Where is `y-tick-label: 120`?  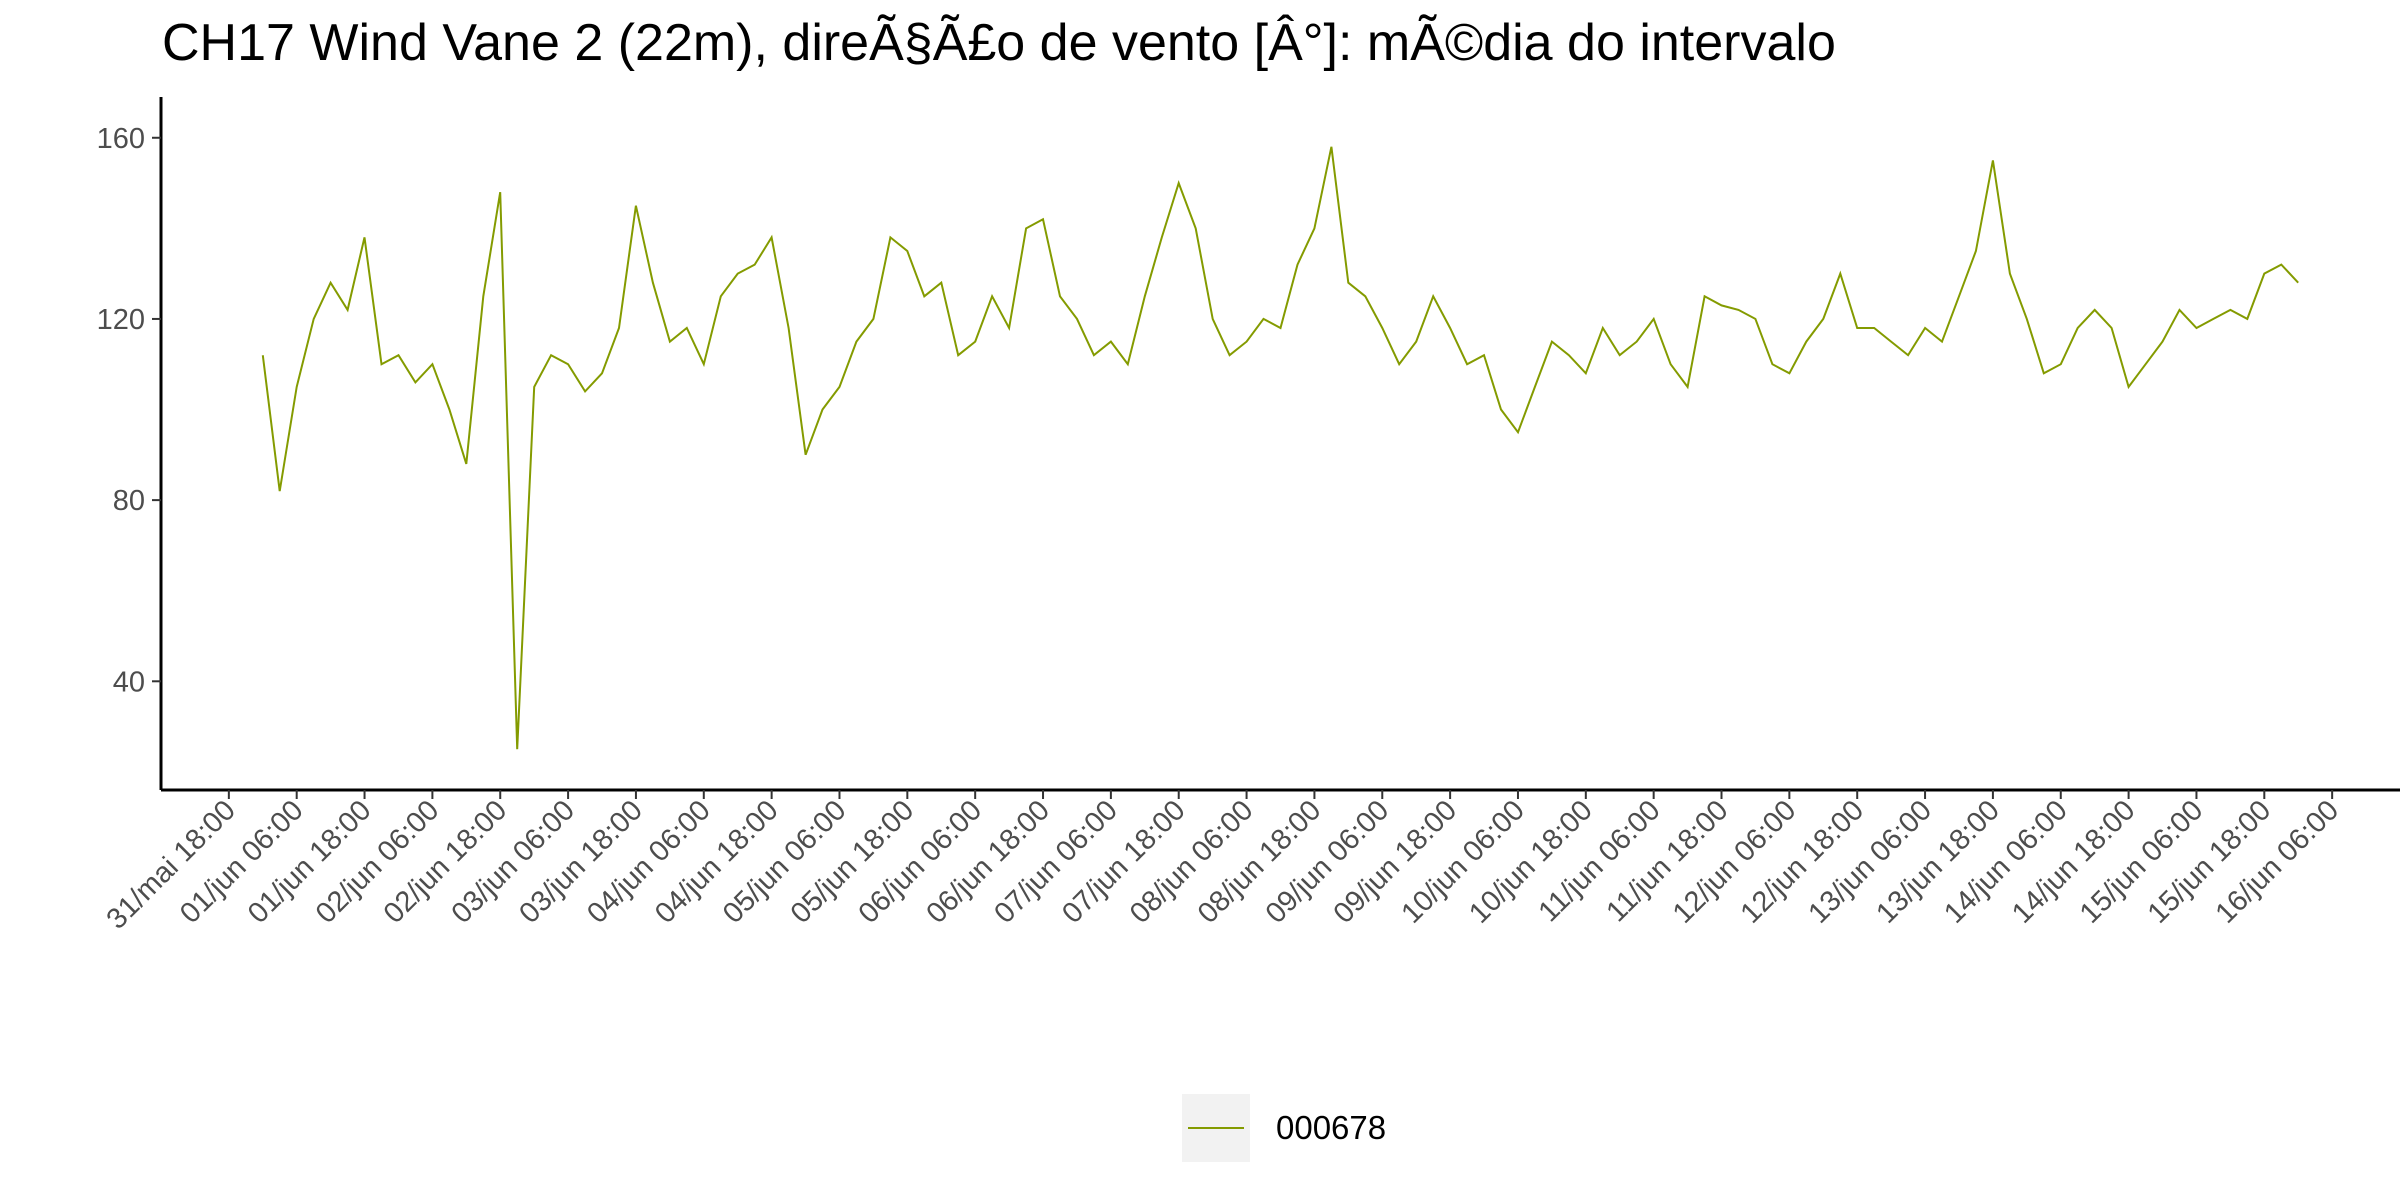
y-tick-label: 120 is located at coordinates (121, 320).